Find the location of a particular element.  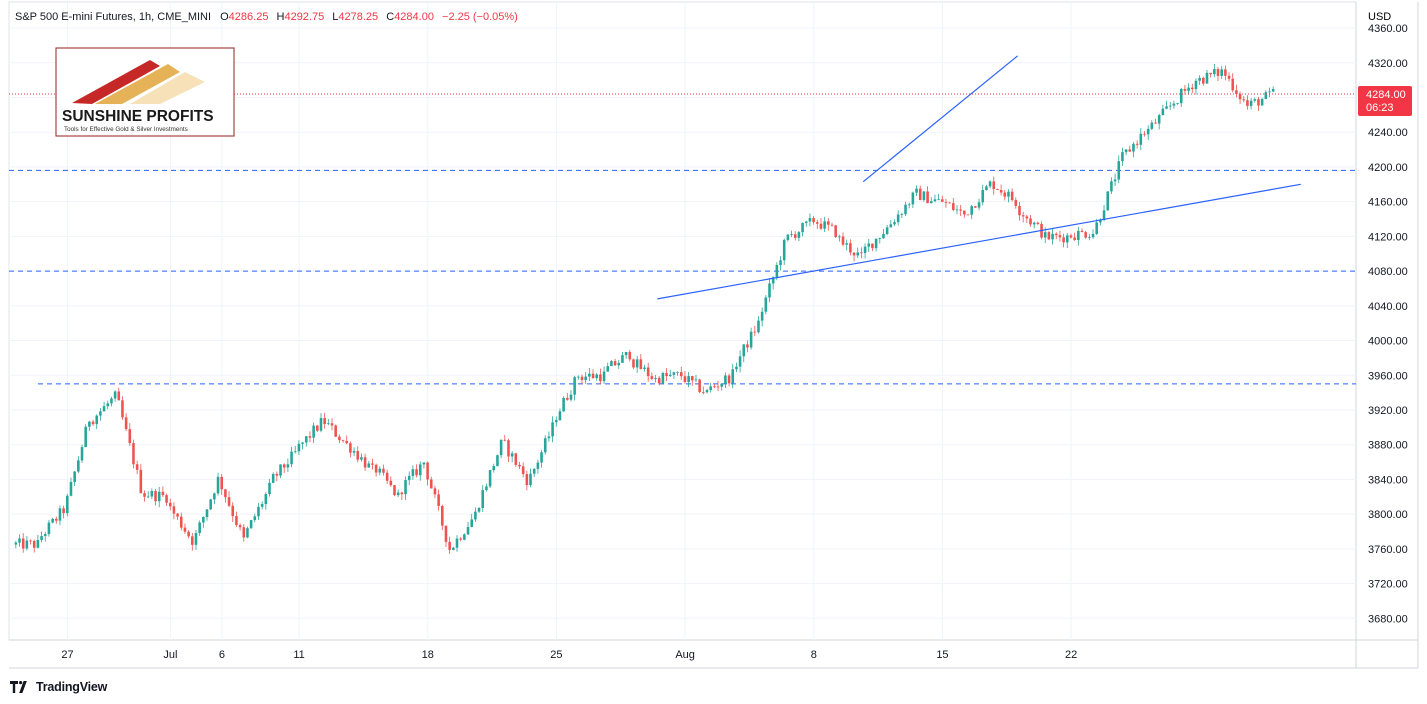

logo-ray-light-icon is located at coordinates (167, 88).